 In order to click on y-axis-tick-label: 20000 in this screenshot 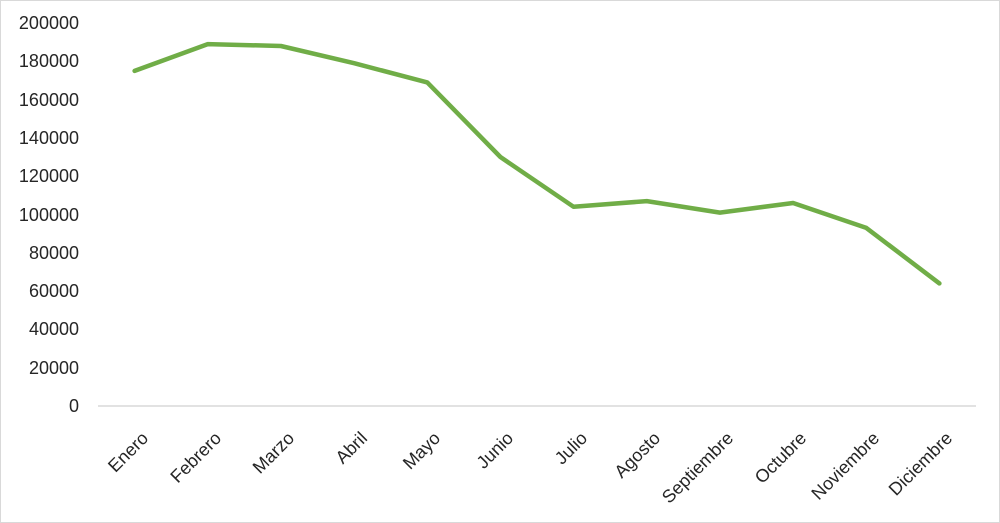, I will do `click(53, 367)`.